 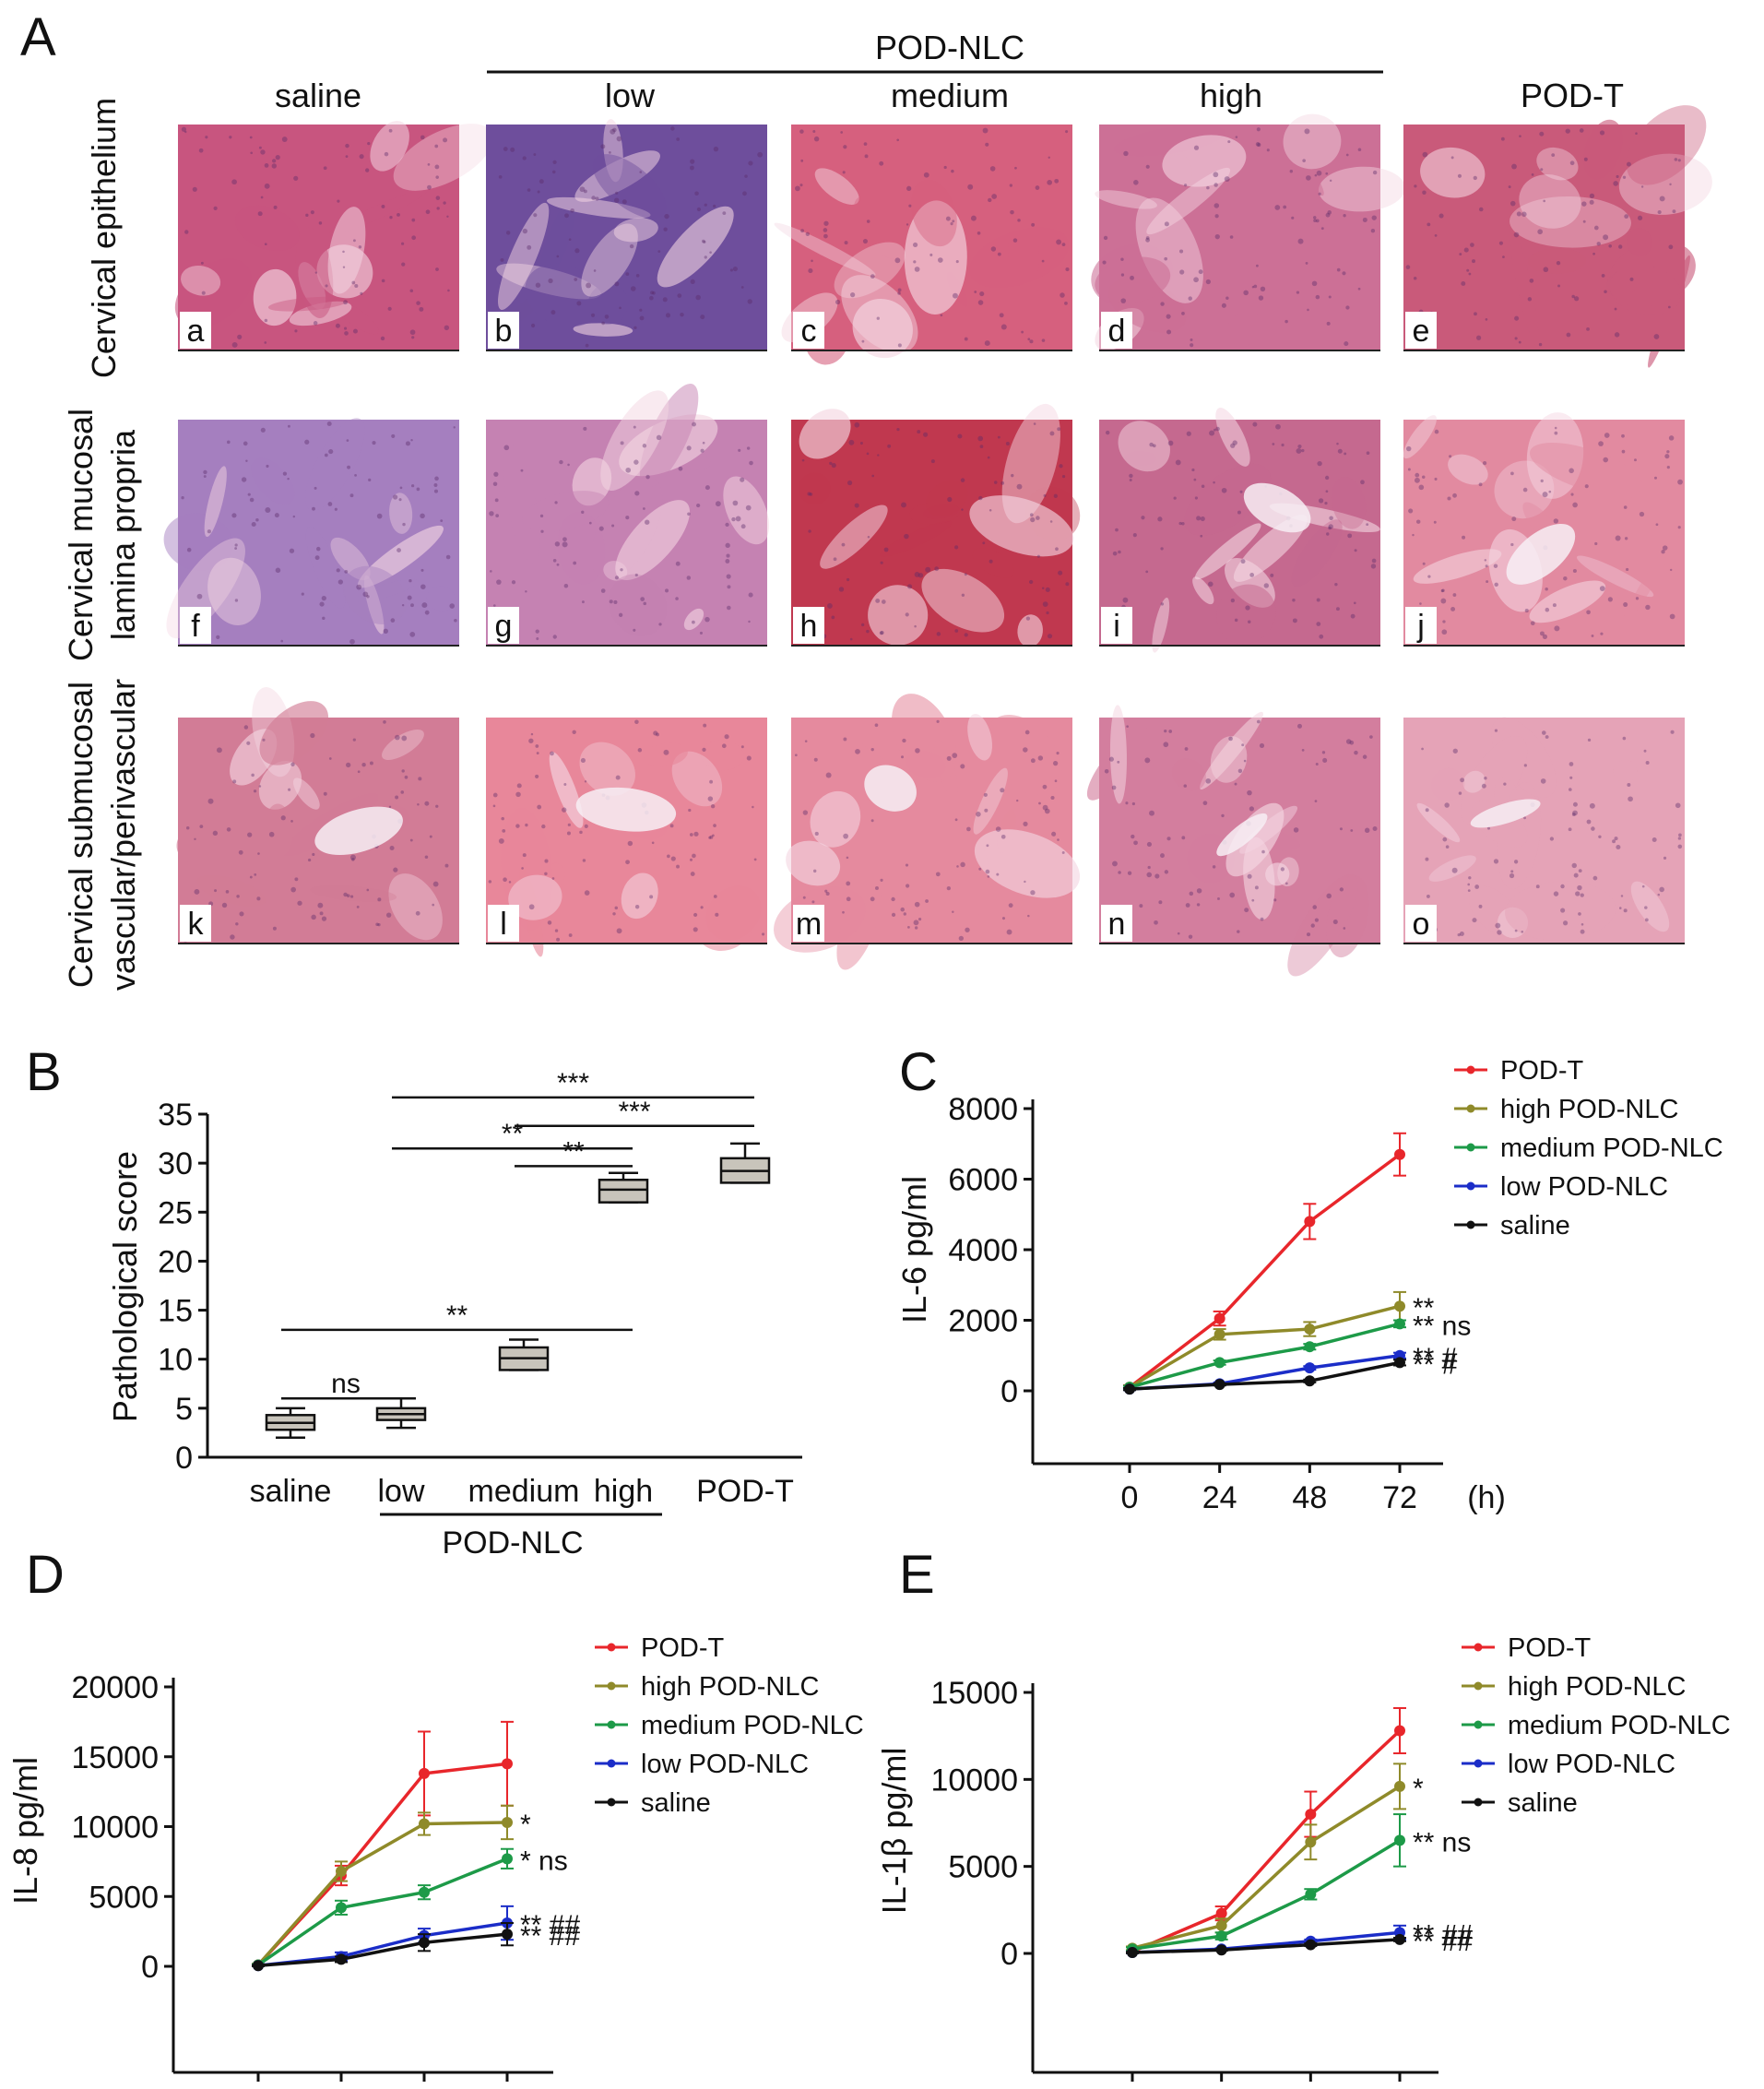 What do you see at coordinates (513, 1134) in the screenshot?
I see `comparison-label: **` at bounding box center [513, 1134].